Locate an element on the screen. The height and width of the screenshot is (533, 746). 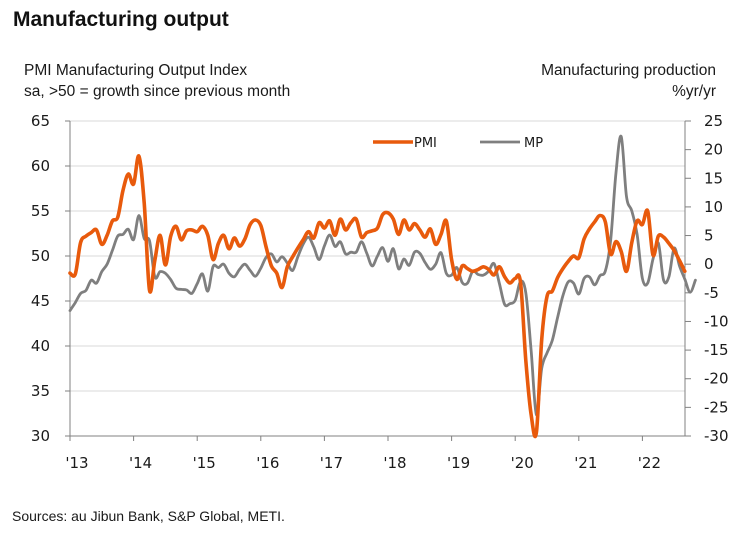
left-tick-label: 40 is located at coordinates (40, 346).